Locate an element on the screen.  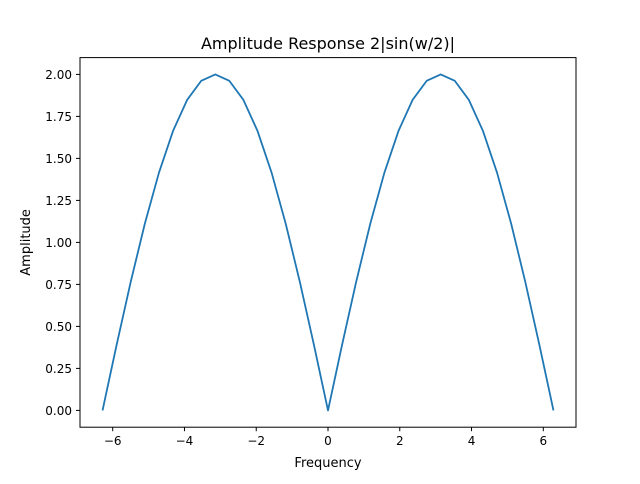
x-tick-label: 4 is located at coordinates (472, 441).